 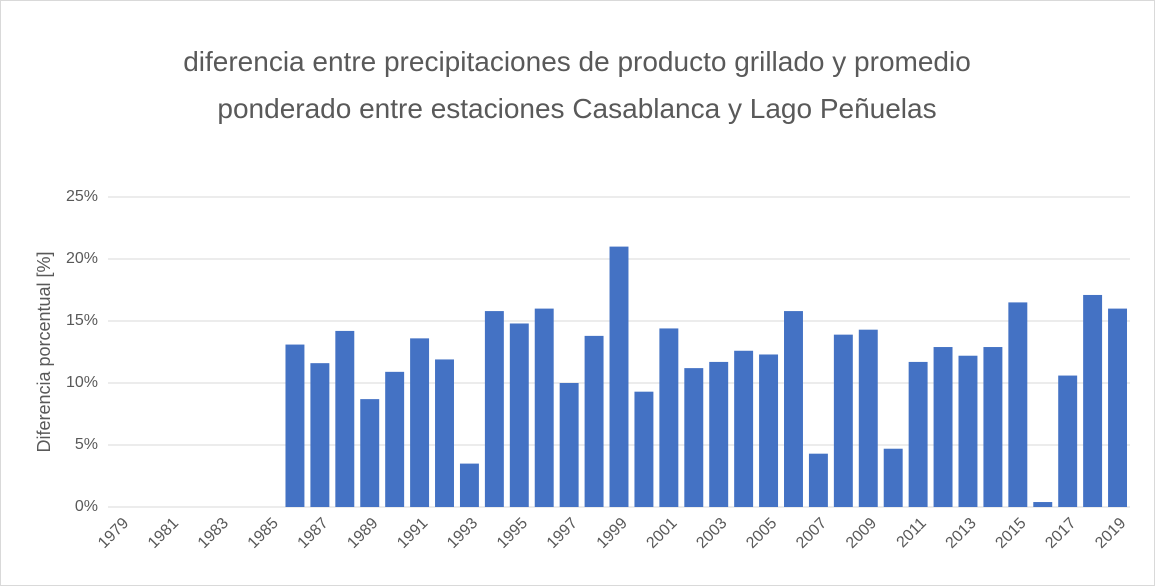 What do you see at coordinates (86, 444) in the screenshot?
I see `y-tick-label: 5%` at bounding box center [86, 444].